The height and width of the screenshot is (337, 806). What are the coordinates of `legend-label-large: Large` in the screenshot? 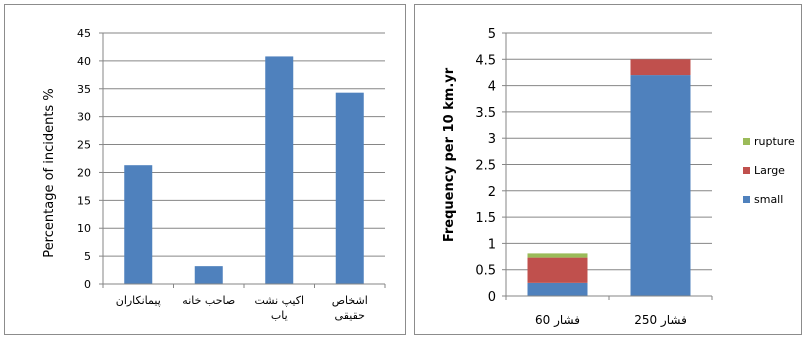 It's located at (769, 170).